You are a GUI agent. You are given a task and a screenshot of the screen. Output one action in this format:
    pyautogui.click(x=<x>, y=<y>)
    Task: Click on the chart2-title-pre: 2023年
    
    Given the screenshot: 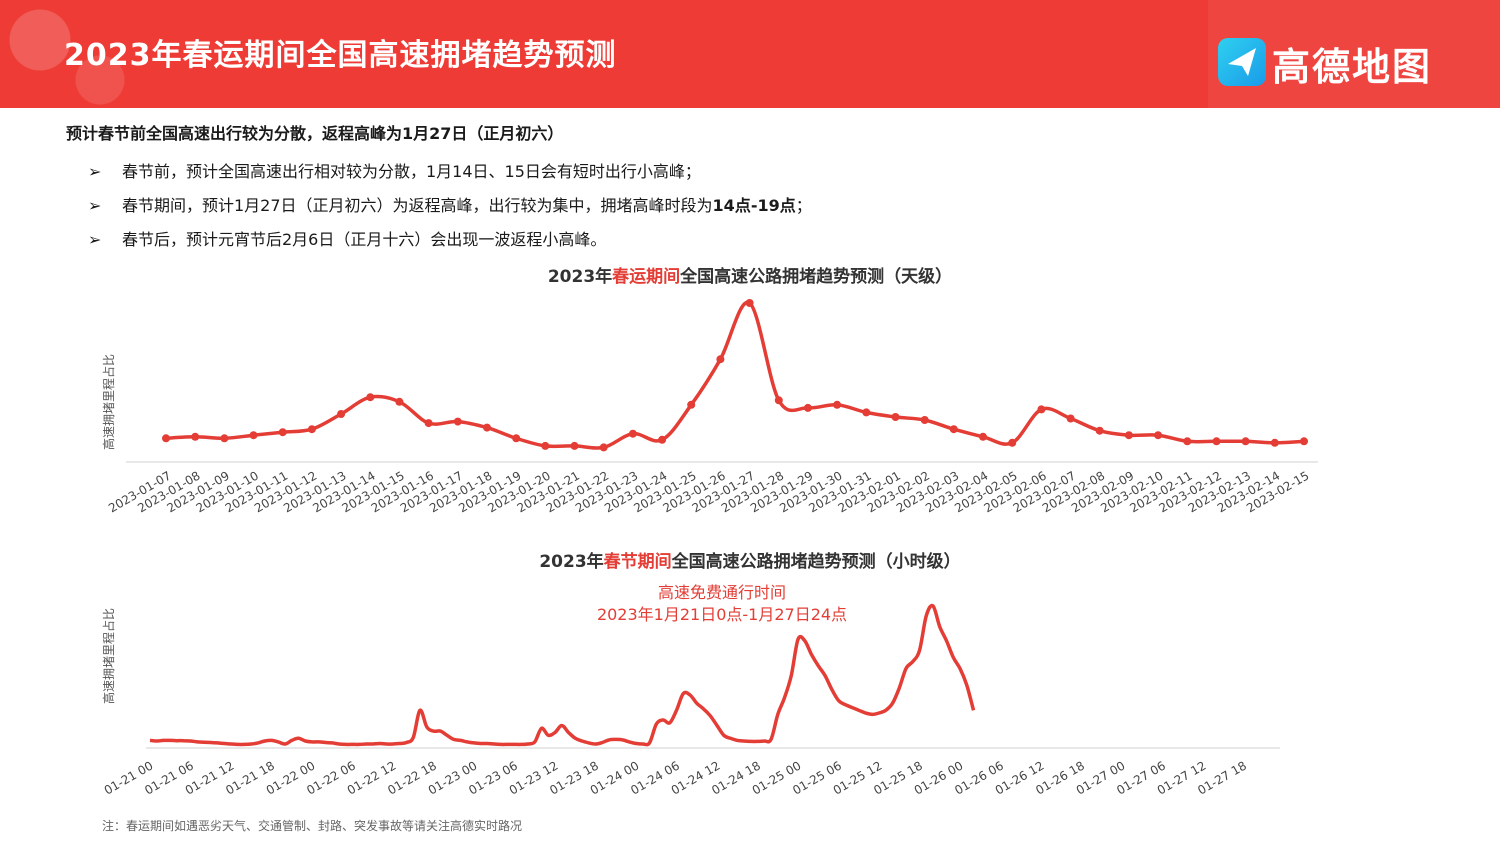 What is the action you would take?
    pyautogui.click(x=571, y=562)
    